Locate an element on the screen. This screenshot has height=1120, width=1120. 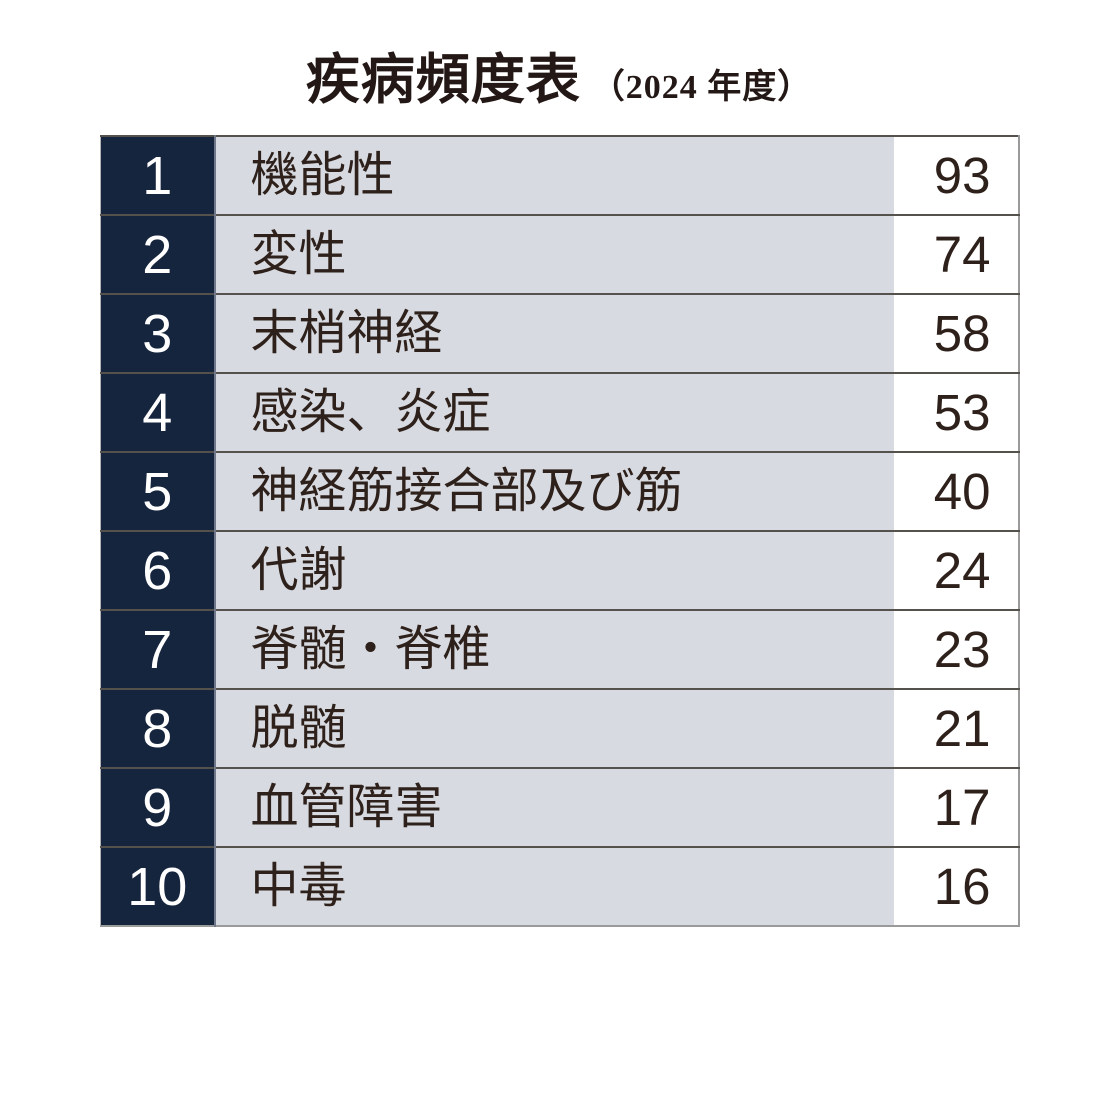
table-row: 9 血管障害 17 is located at coordinates (559, 807).